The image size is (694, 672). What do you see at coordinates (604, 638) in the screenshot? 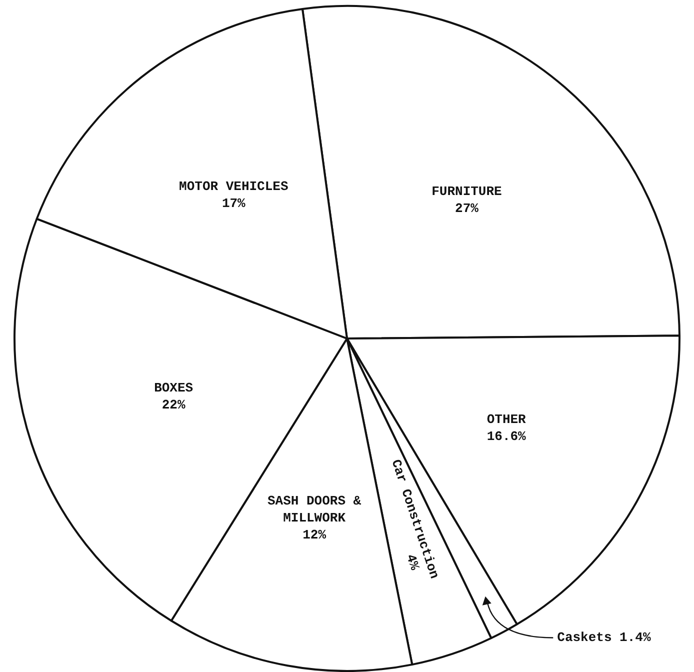
I see `slice-label: Caskets 1.4%` at bounding box center [604, 638].